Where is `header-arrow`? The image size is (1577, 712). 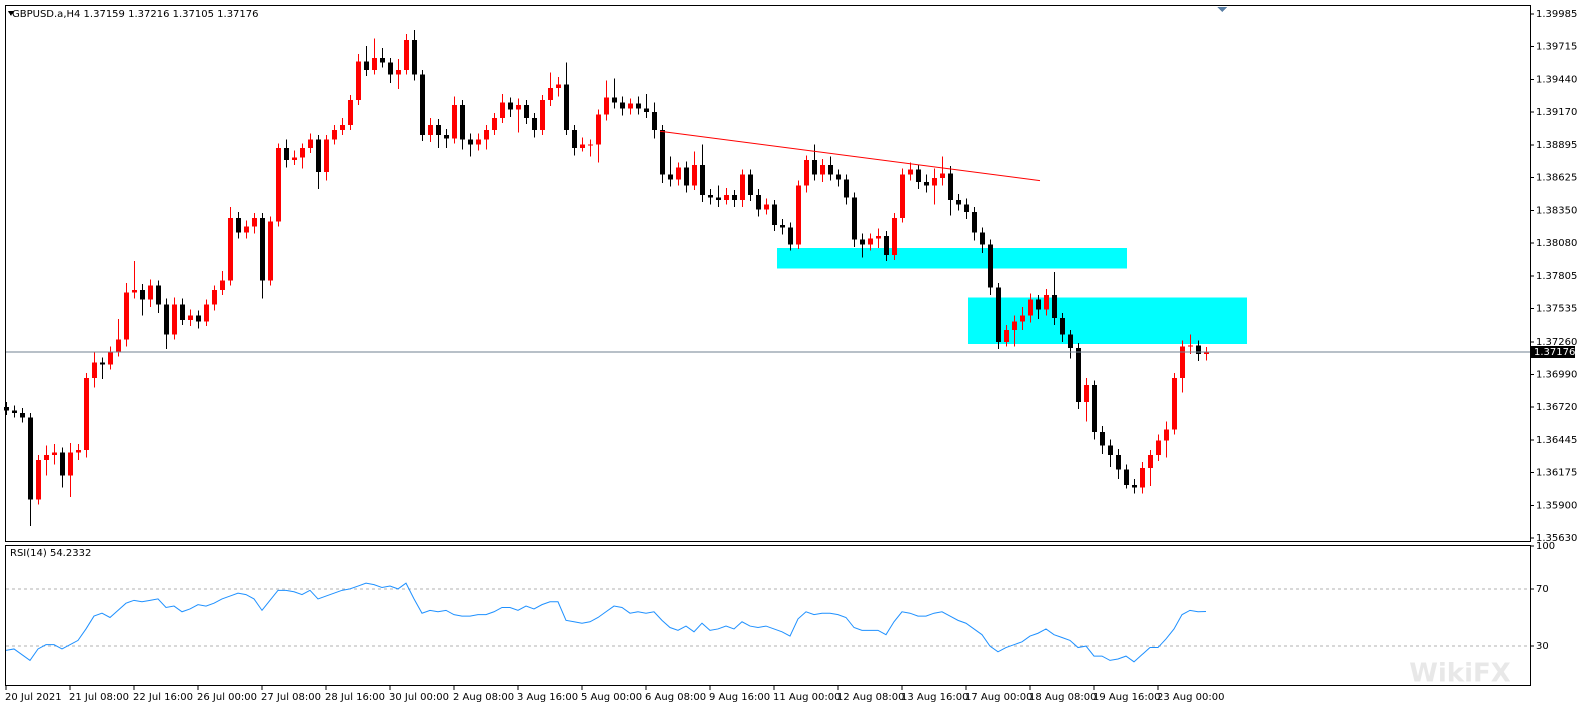 header-arrow is located at coordinates (11, 13).